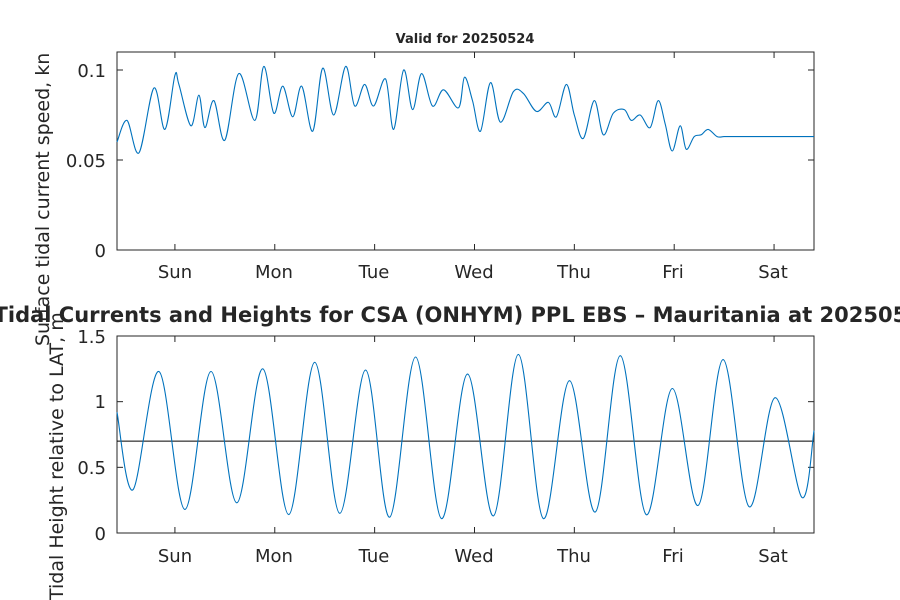 Image resolution: width=900 pixels, height=600 pixels. What do you see at coordinates (374, 556) in the screenshot?
I see `bottom-xtick-tue: Tue` at bounding box center [374, 556].